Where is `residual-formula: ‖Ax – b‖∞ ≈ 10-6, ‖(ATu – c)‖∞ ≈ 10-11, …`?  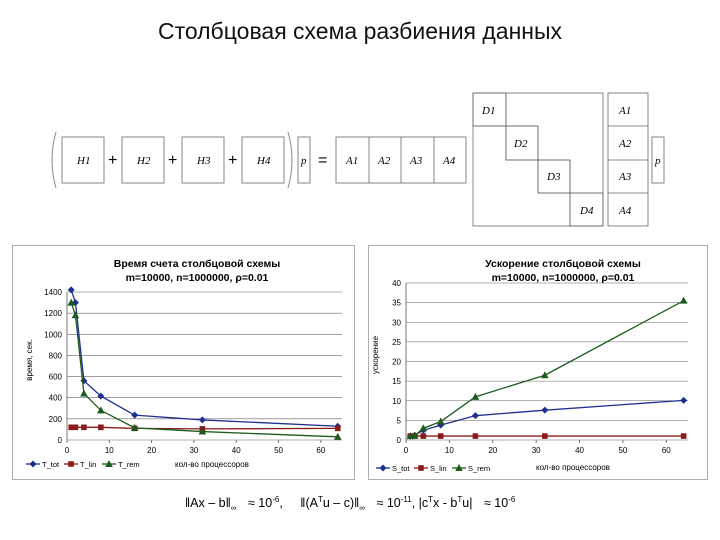
residual-formula: ‖Ax – b‖∞ ≈ 10-6, ‖(ATu – c)‖∞ ≈ 10-11, … is located at coordinates (350, 504).